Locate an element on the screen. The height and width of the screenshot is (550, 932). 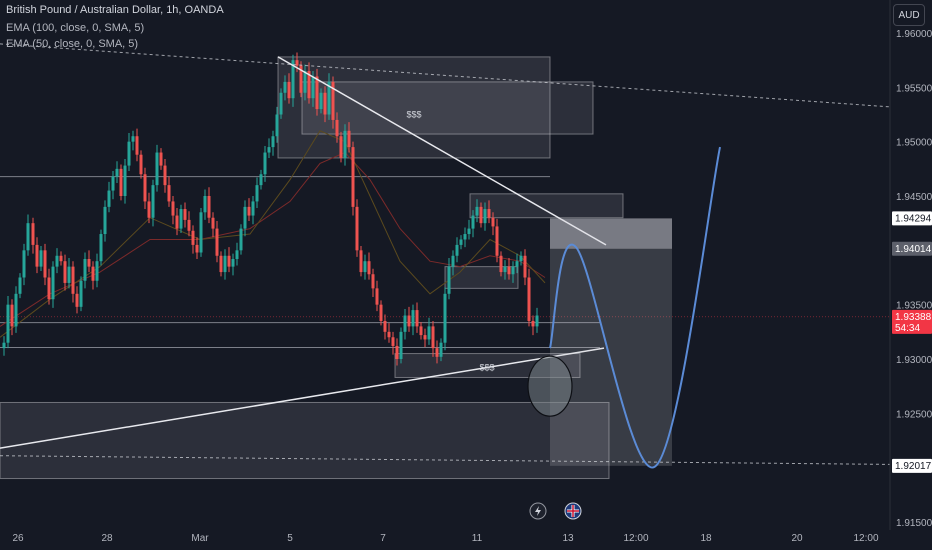
ema-50-legend: EMA (50, close, 0, SMA, 5) is located at coordinates (72, 44).